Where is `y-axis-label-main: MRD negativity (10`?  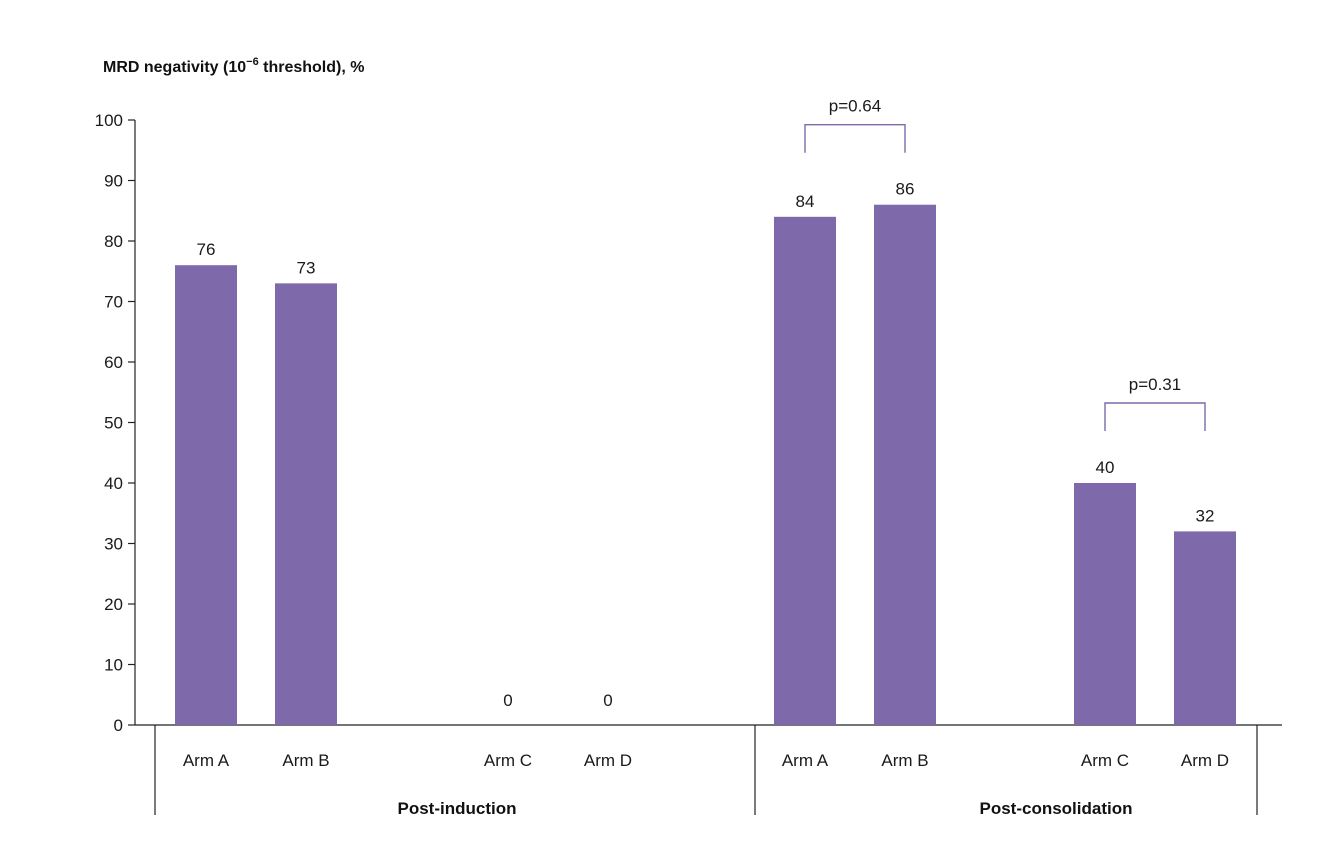 y-axis-label-main: MRD negativity (10 is located at coordinates (174, 67).